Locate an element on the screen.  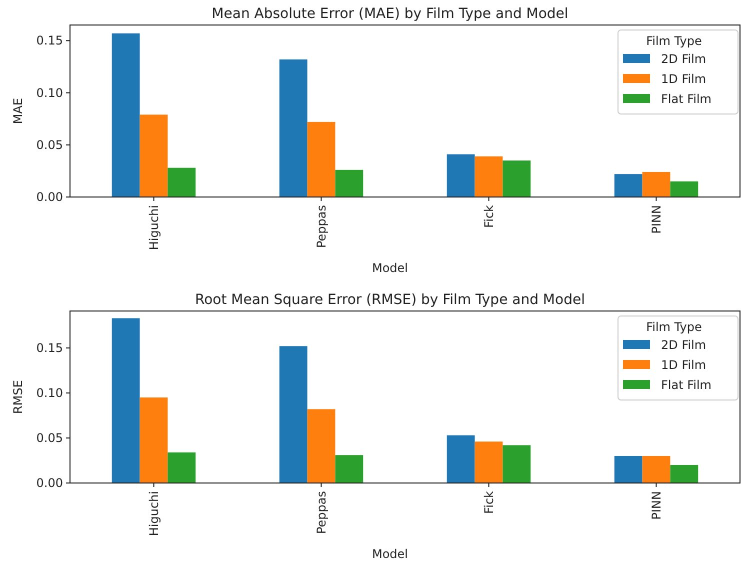
y-axis-title: MAE is located at coordinates (18, 111).